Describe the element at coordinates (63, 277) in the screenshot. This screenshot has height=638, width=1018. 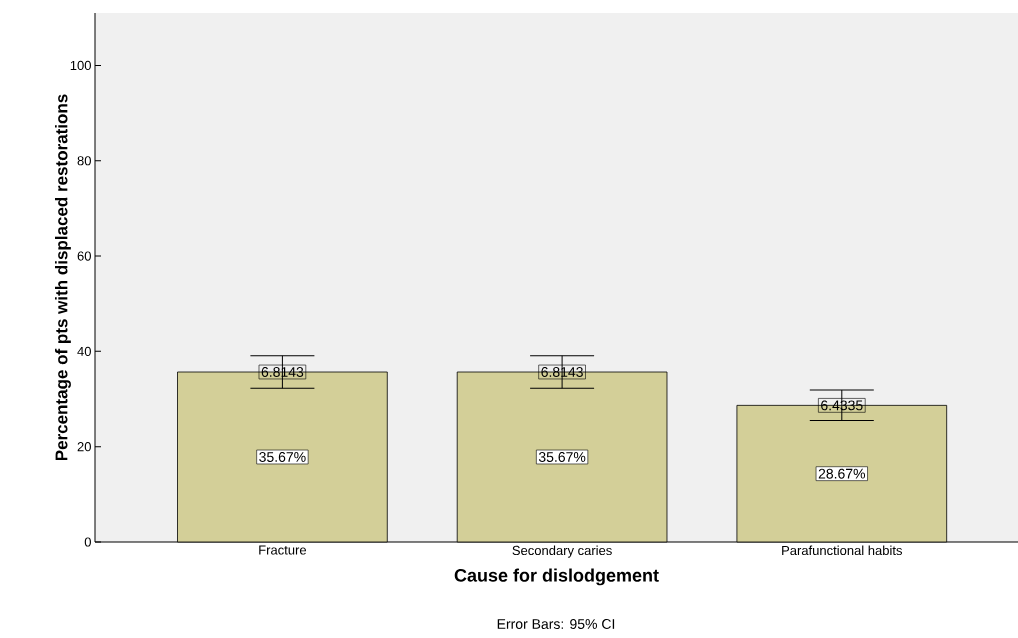
I see `y-axis-title: Percentage of pts with displaced restorations` at that location.